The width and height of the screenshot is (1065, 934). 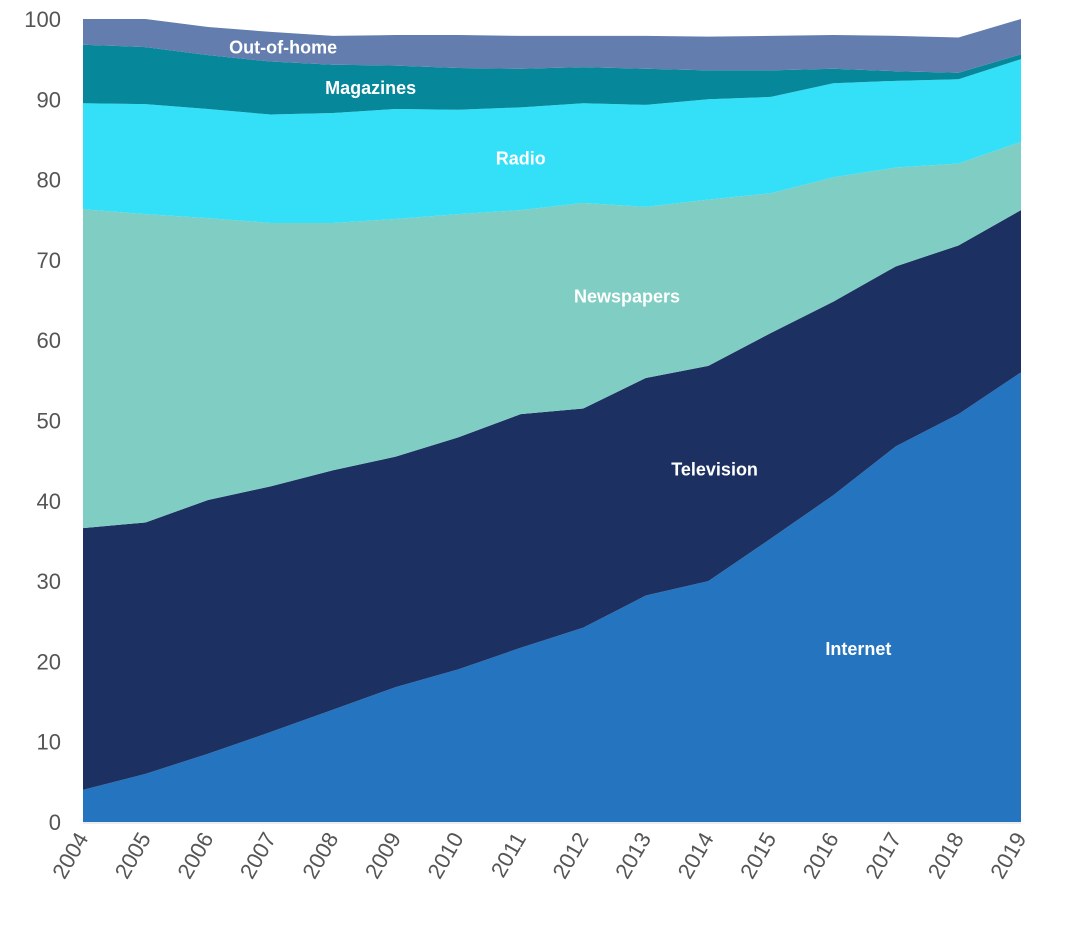 I want to click on x-tick-label: 2019, so click(x=1008, y=855).